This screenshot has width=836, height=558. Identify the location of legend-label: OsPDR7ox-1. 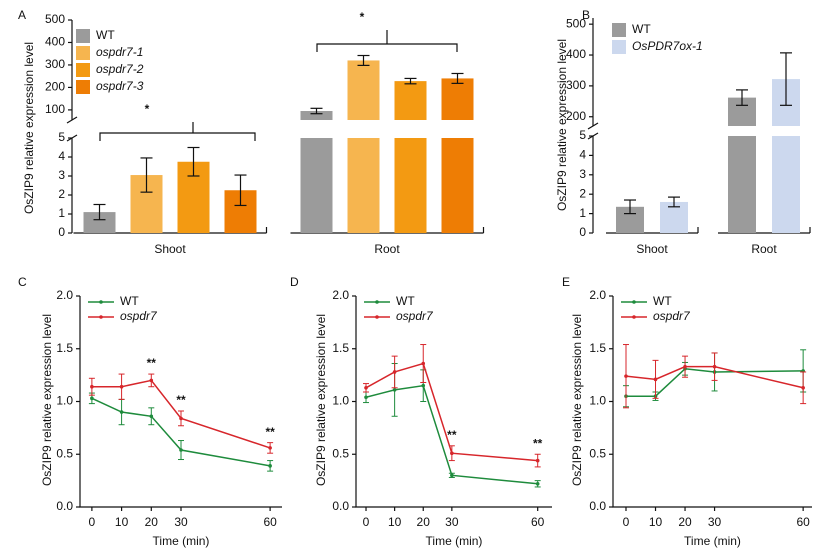
(667, 46).